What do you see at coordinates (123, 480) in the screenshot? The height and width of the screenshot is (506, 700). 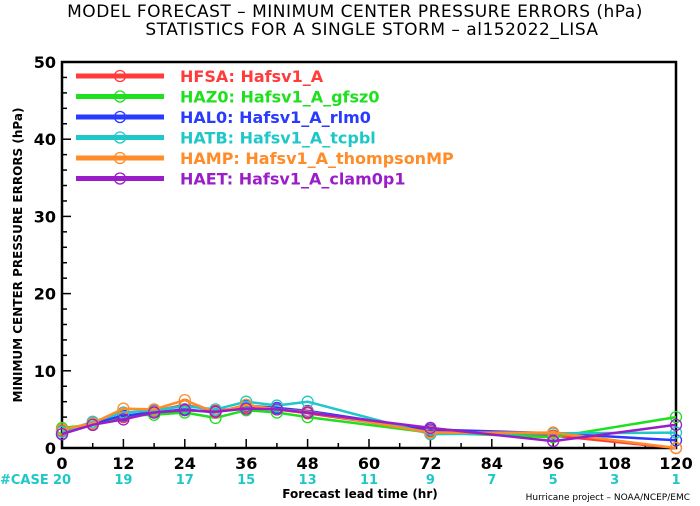 I see `case-count: 19` at bounding box center [123, 480].